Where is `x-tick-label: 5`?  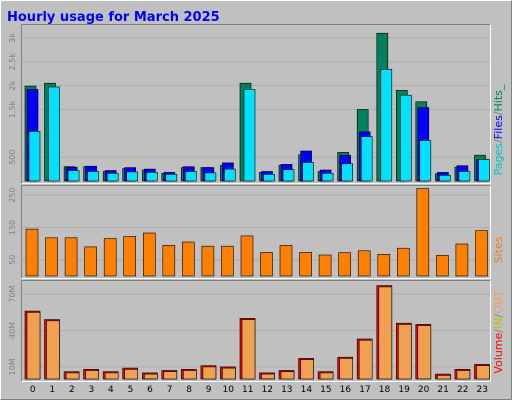 x-tick-label: 5 is located at coordinates (131, 390).